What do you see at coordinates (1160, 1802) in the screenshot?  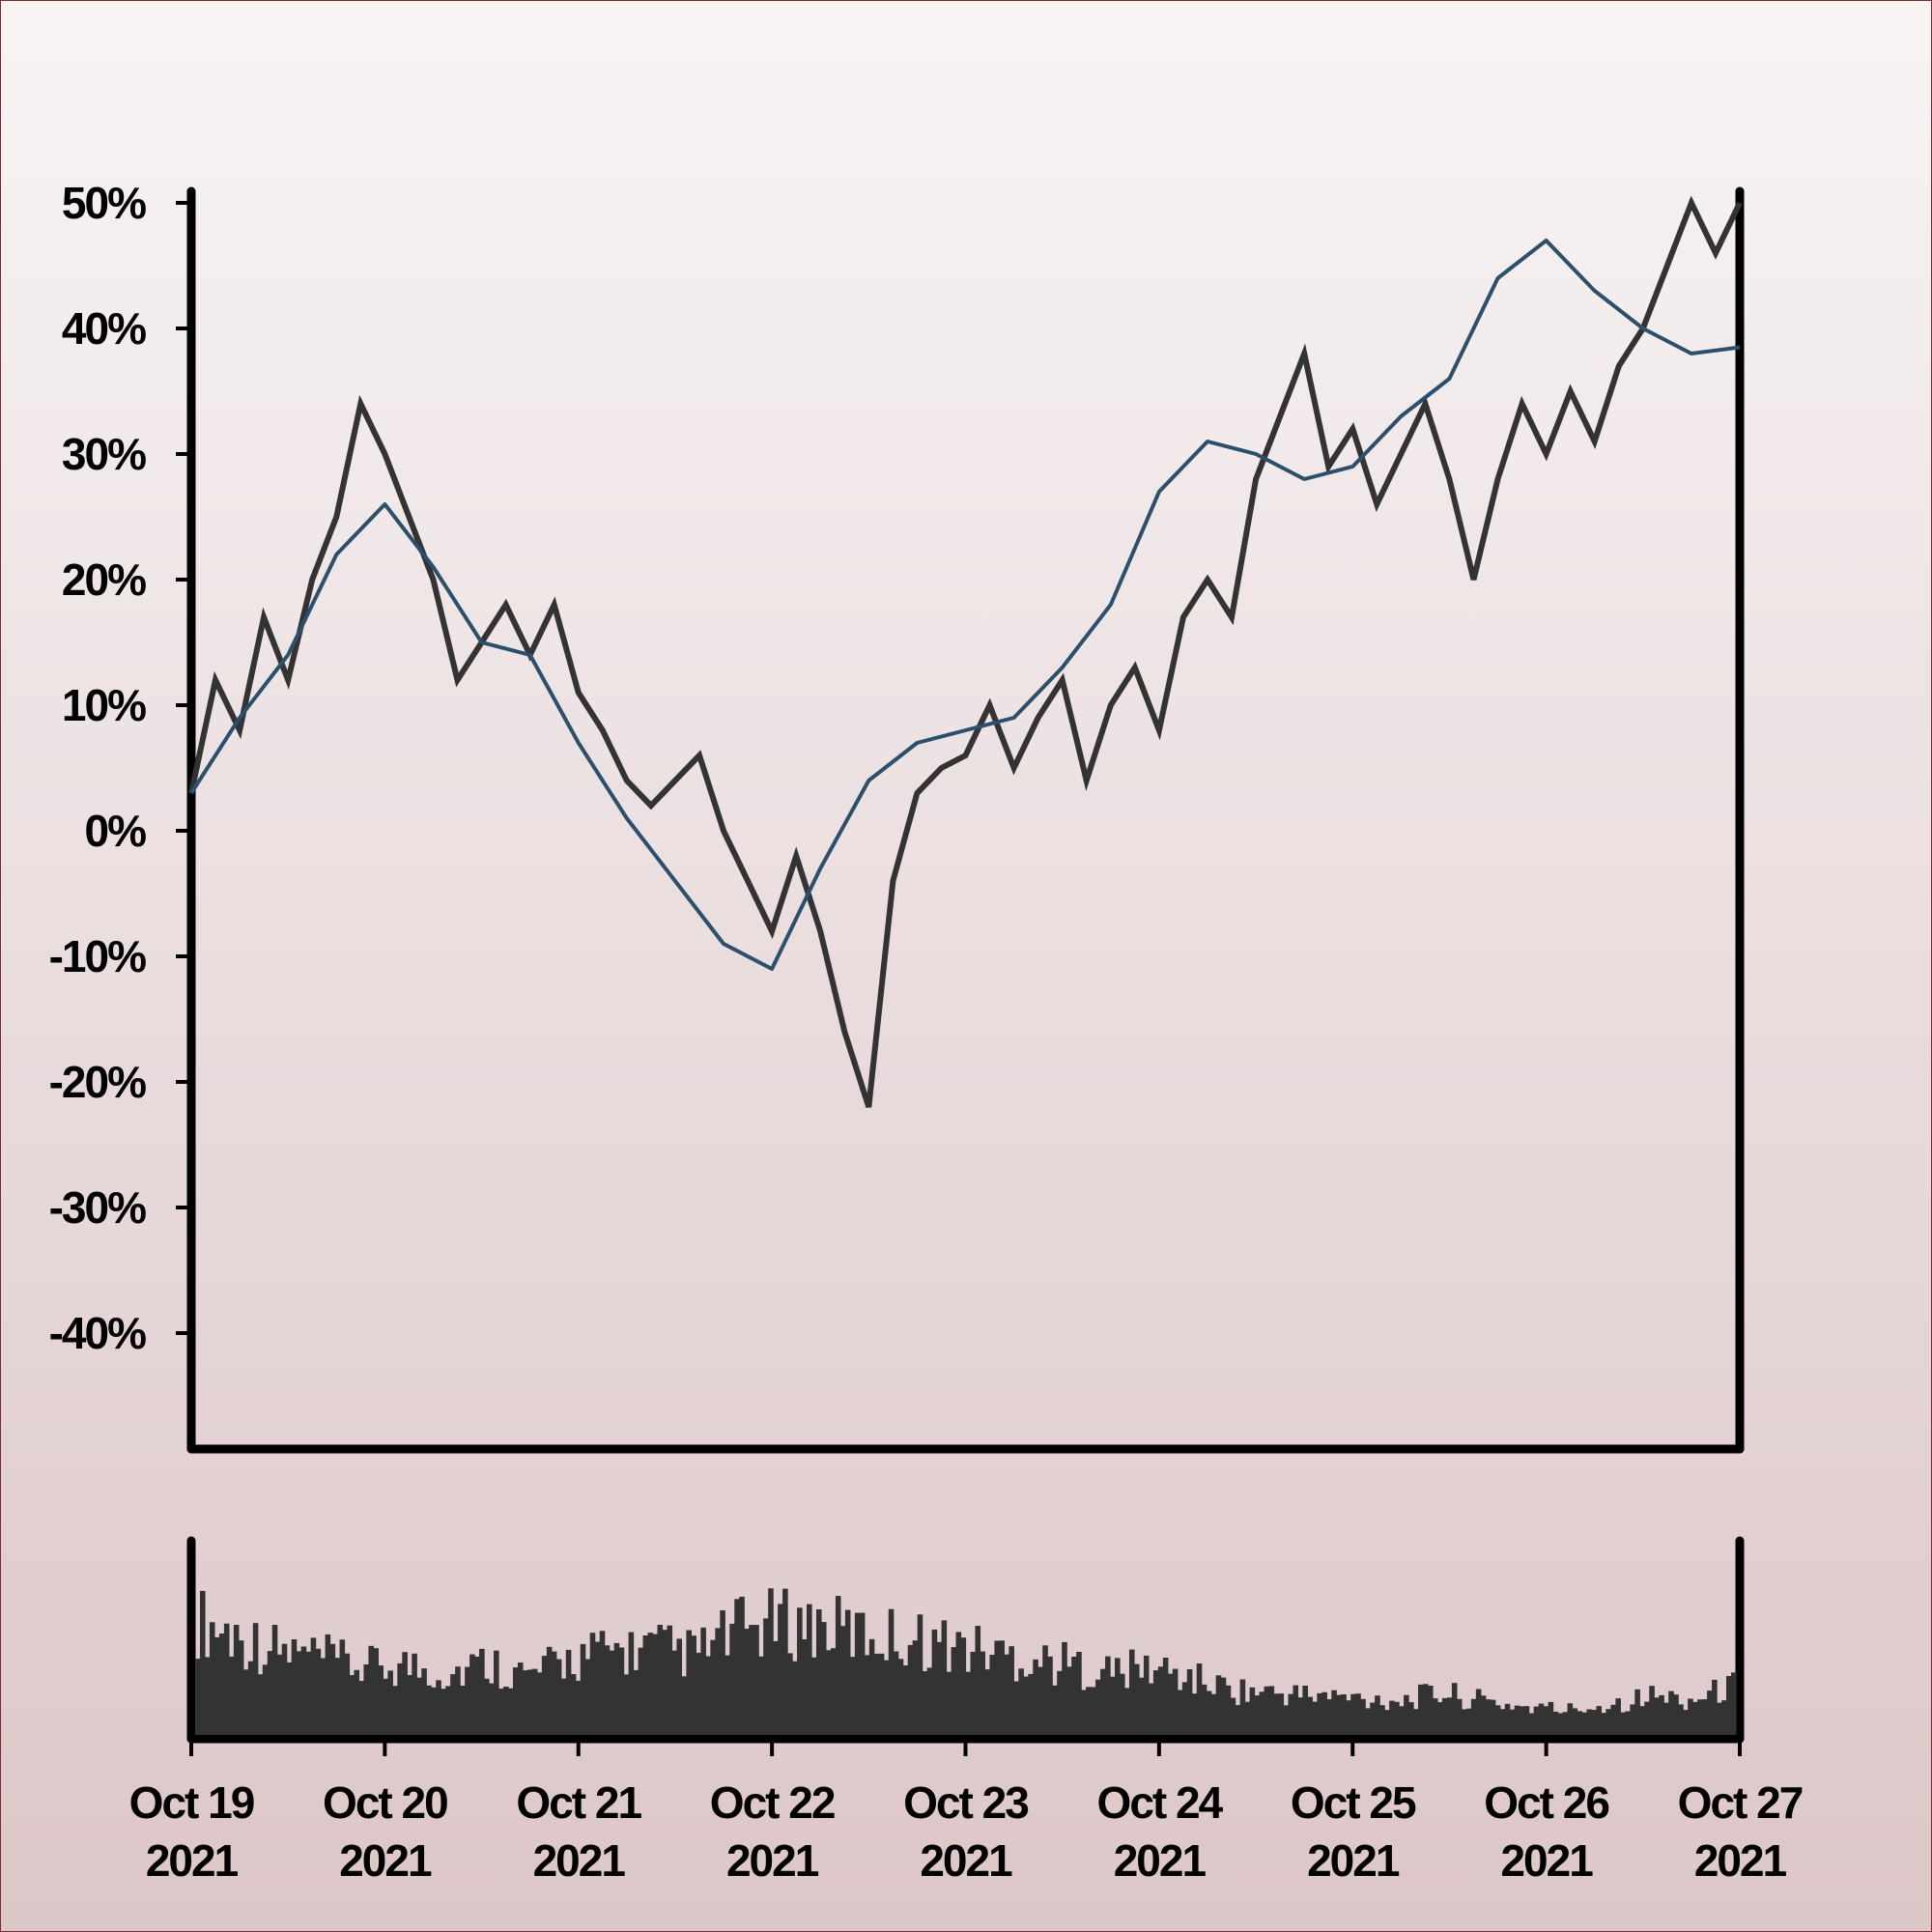 I see `x-tick-label-date: Oct 24` at bounding box center [1160, 1802].